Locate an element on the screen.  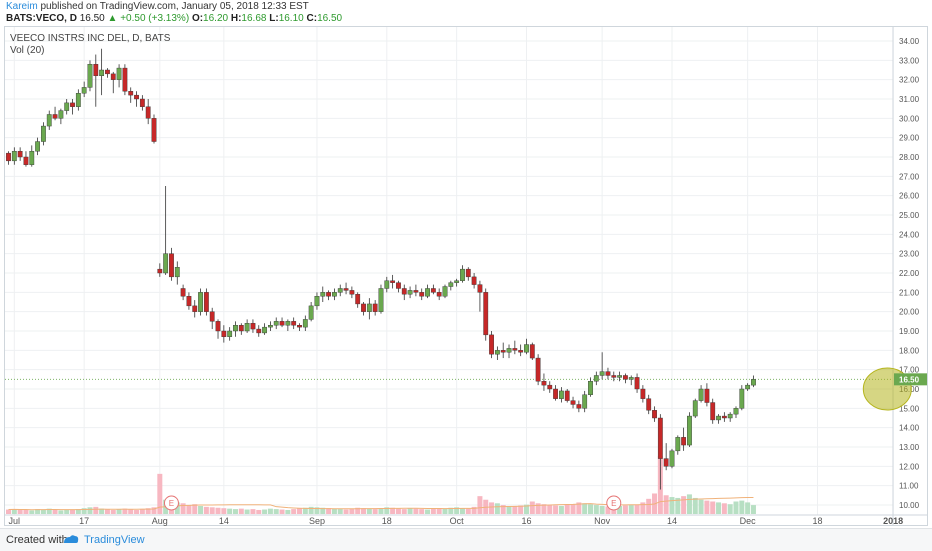
price-tick-label: 26.00 is located at coordinates (909, 196).